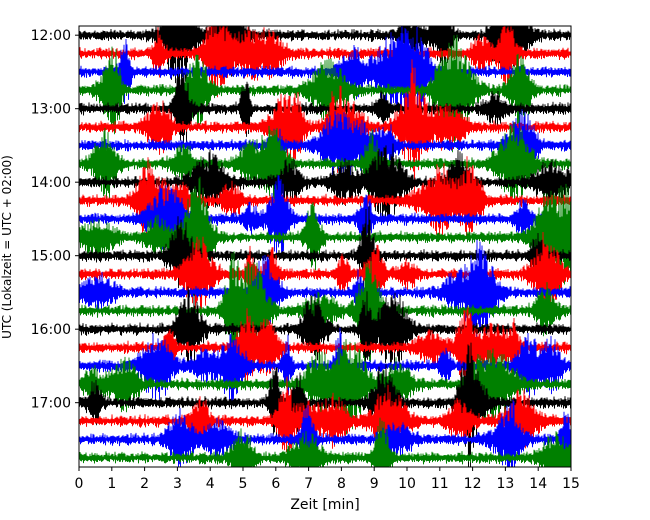  I want to click on x-tick-label: 3, so click(177, 484).